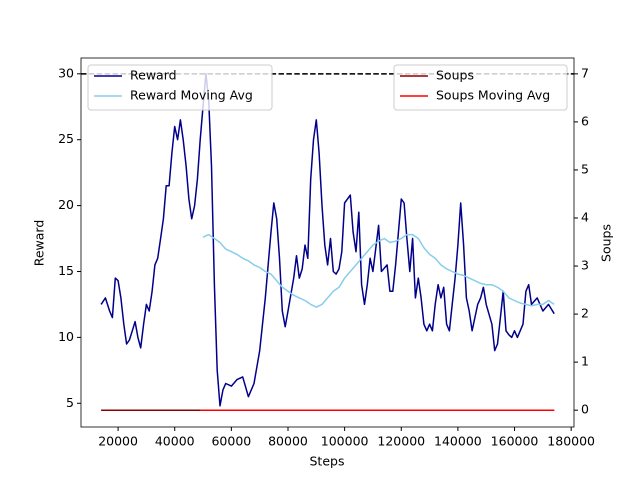  I want to click on y-tick-label: 25, so click(66, 138).